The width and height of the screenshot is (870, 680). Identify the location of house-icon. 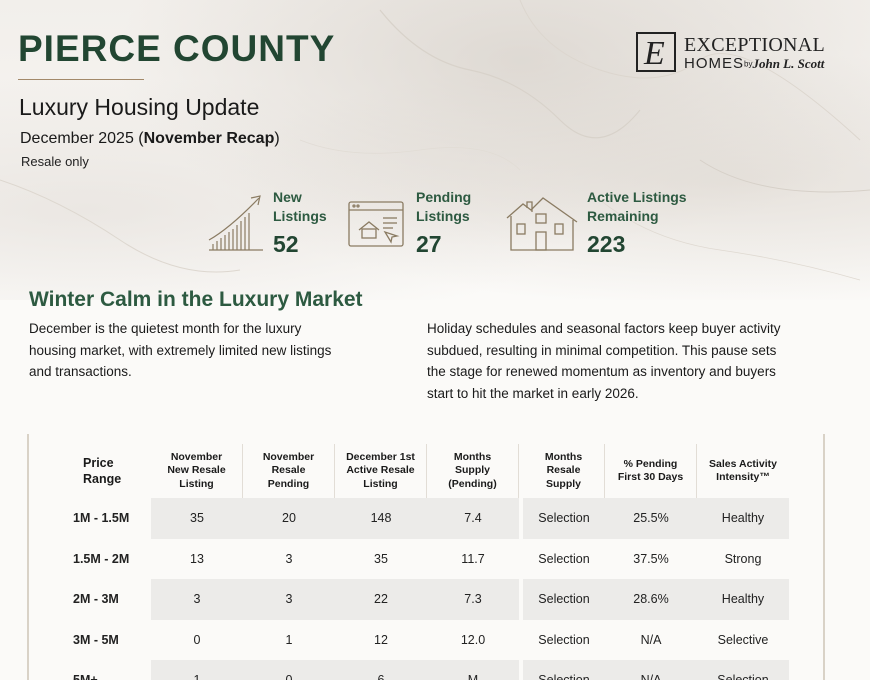
(542, 224).